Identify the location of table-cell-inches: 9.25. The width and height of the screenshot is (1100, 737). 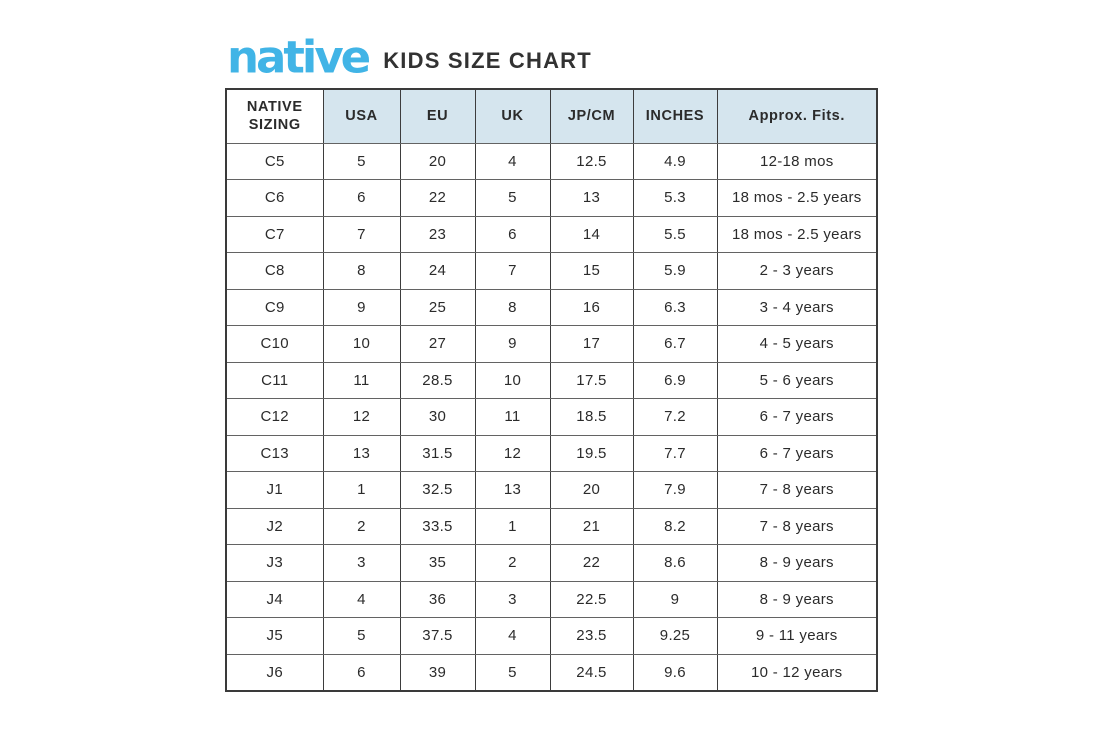
(675, 636).